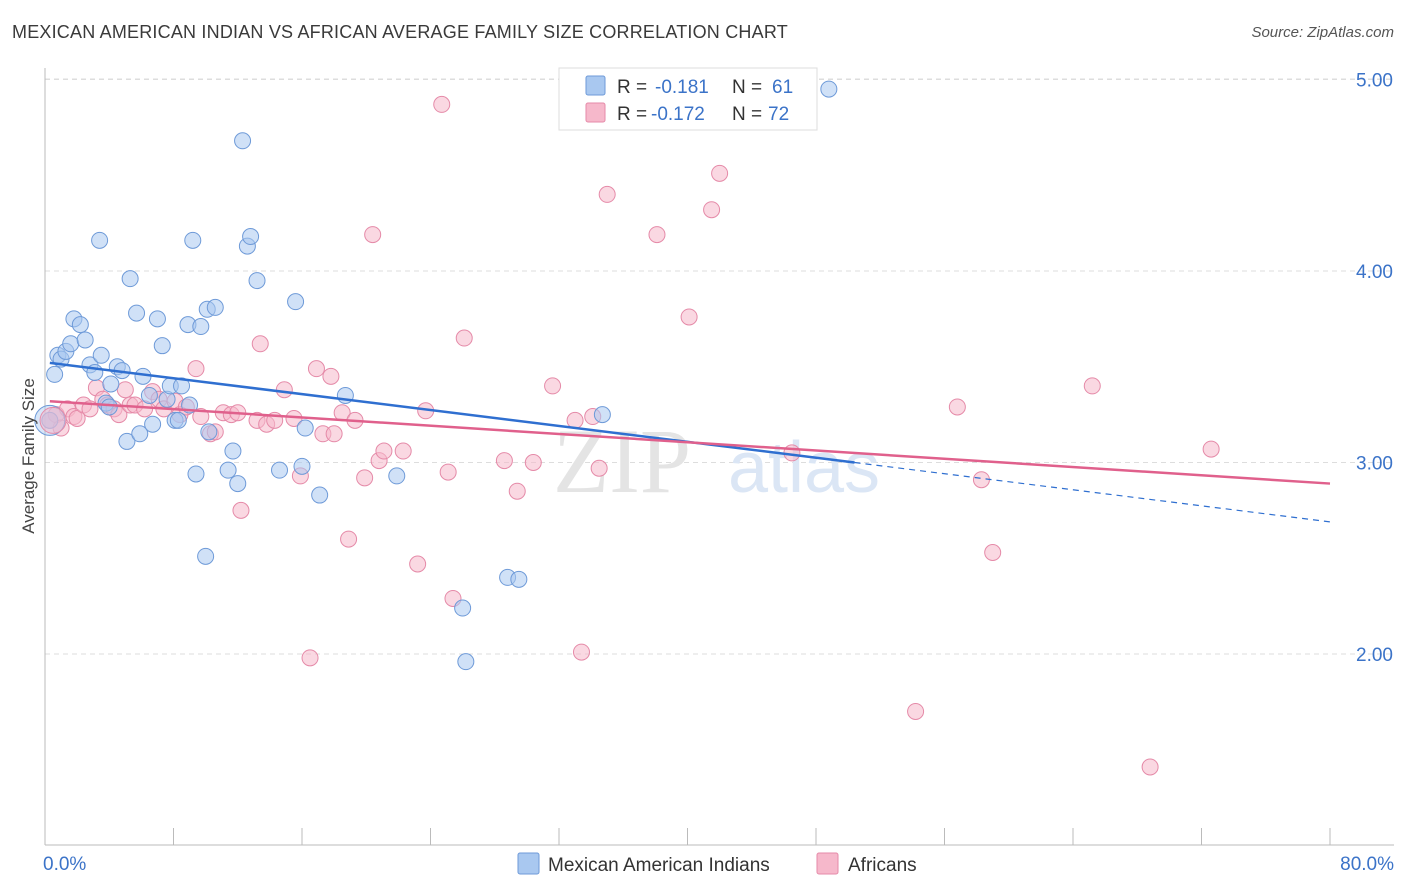 The image size is (1406, 892). I want to click on legend-top-n-value: 61, so click(782, 87).